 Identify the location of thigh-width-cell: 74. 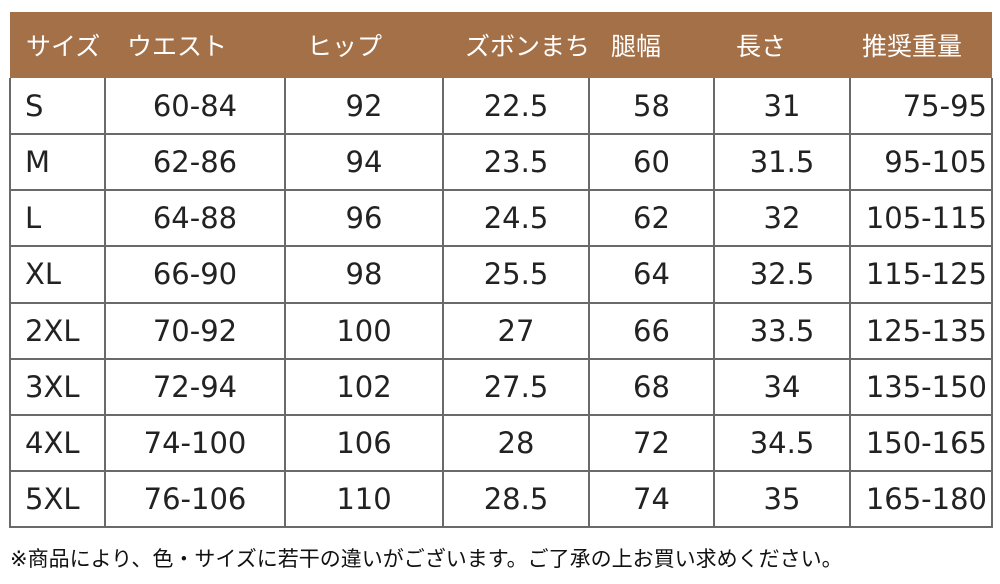
(651, 499).